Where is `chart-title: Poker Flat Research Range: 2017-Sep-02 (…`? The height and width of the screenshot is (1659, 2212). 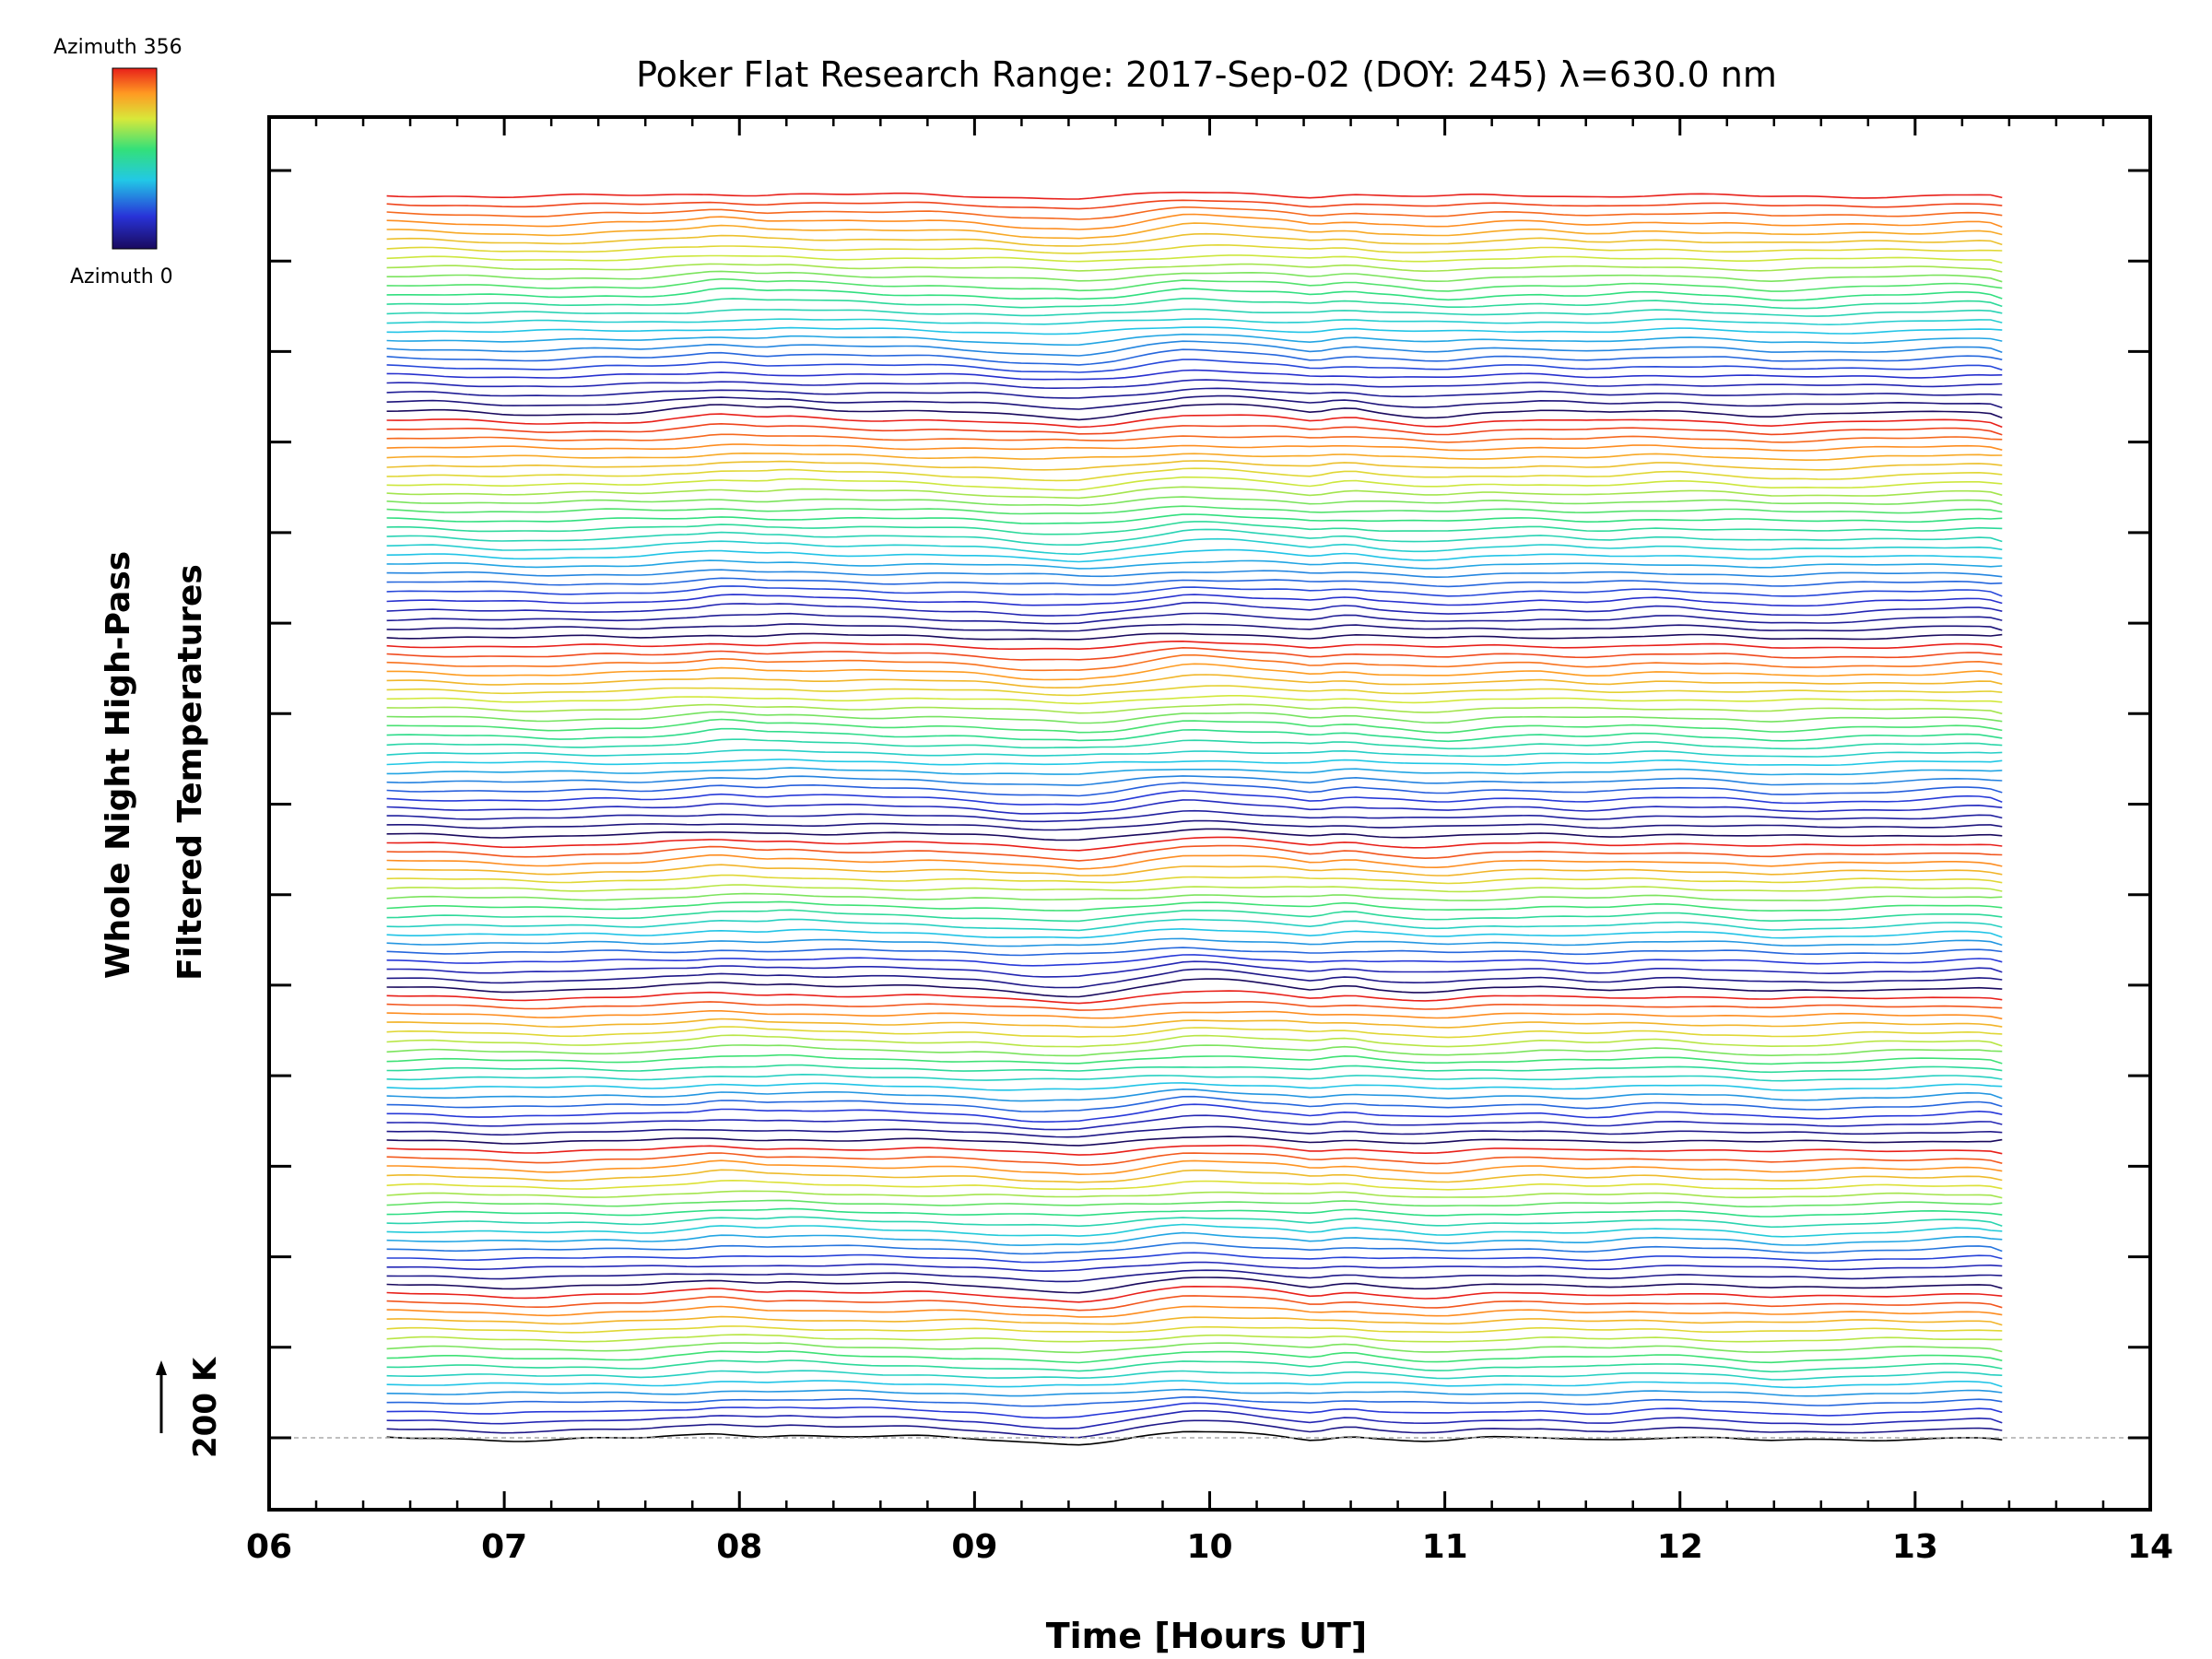
chart-title: Poker Flat Research Range: 2017-Sep-02 (… is located at coordinates (1206, 74).